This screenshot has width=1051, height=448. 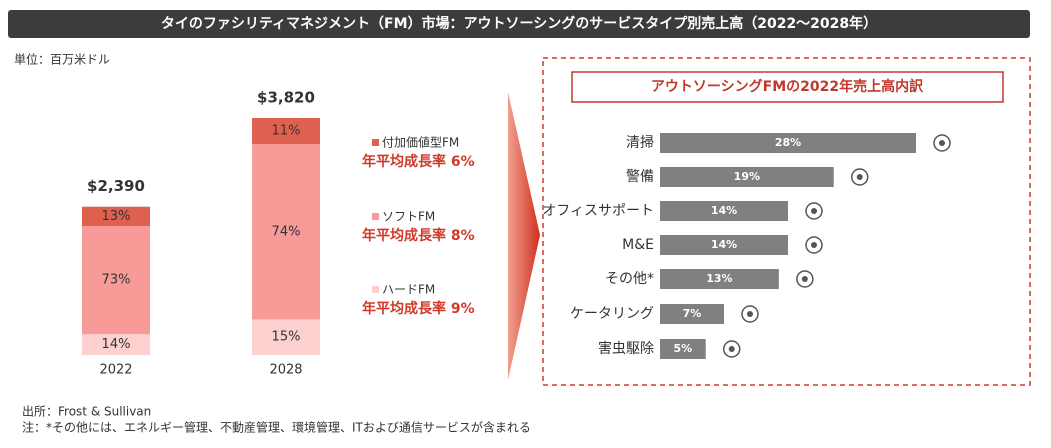 What do you see at coordinates (86, 412) in the screenshot?
I see `source: 出所：Frost & Sullivan` at bounding box center [86, 412].